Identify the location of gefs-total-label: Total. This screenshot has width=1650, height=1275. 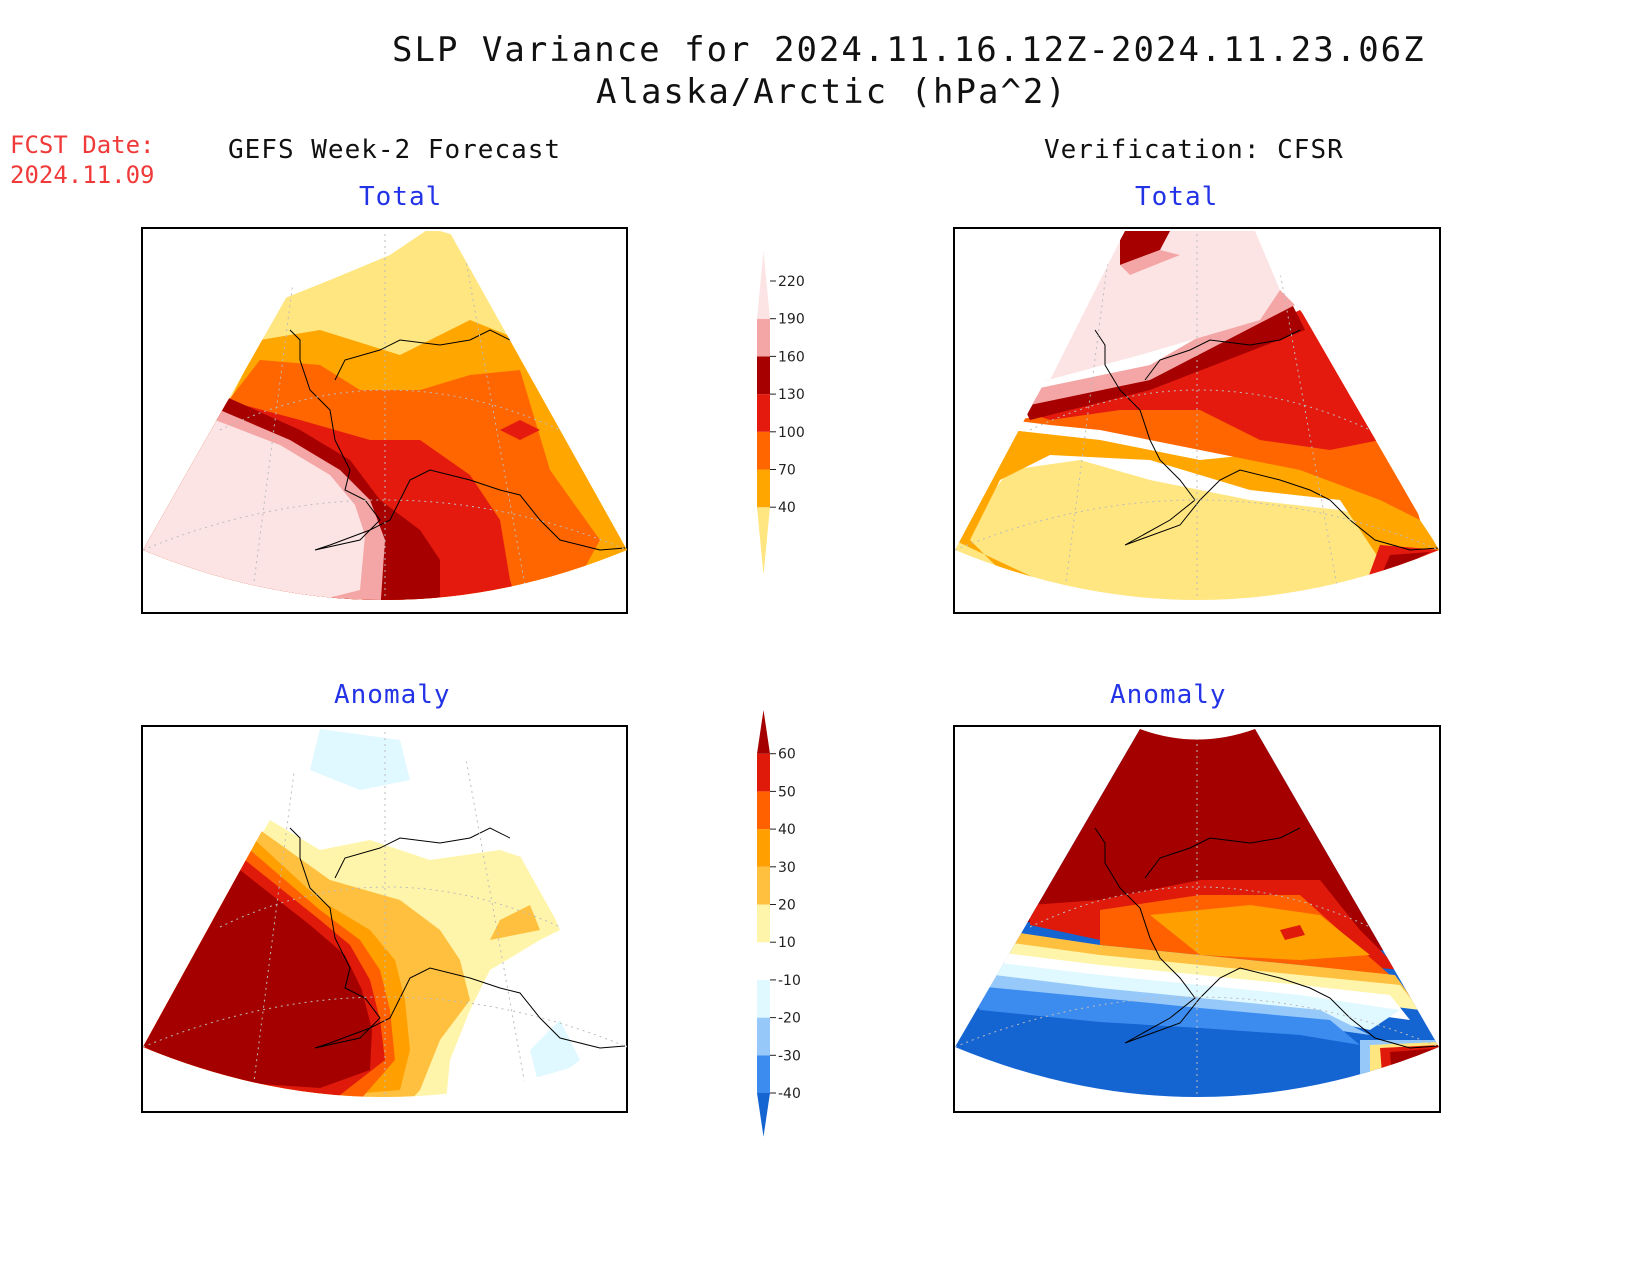
(401, 197).